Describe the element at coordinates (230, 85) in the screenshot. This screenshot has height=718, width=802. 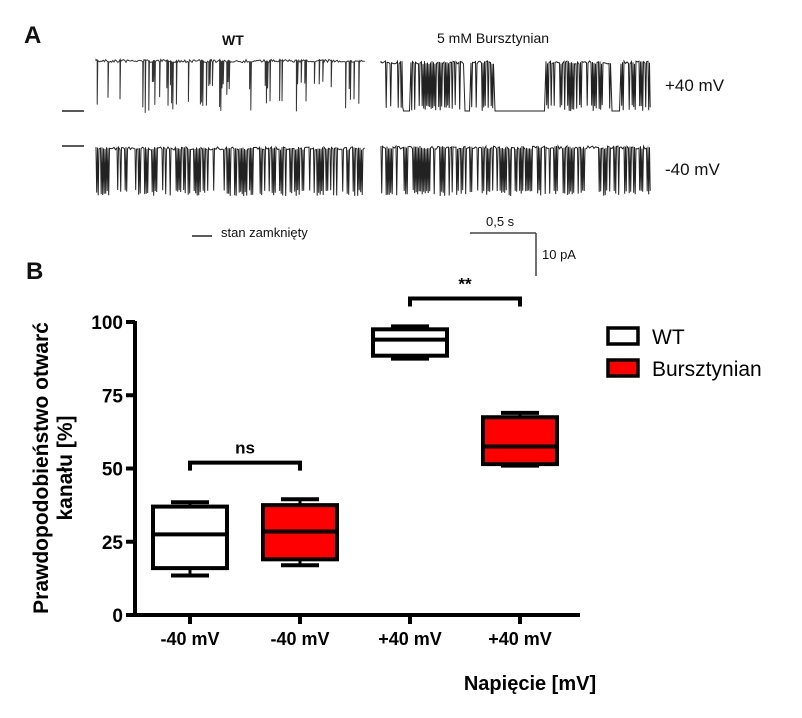
I see `trace-wt-plus40` at that location.